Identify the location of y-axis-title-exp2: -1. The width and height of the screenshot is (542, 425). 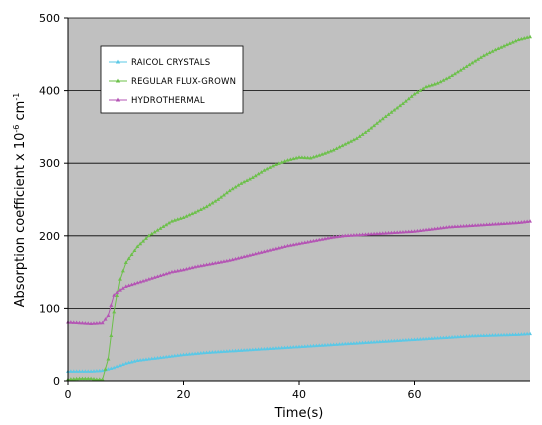
(16, 97).